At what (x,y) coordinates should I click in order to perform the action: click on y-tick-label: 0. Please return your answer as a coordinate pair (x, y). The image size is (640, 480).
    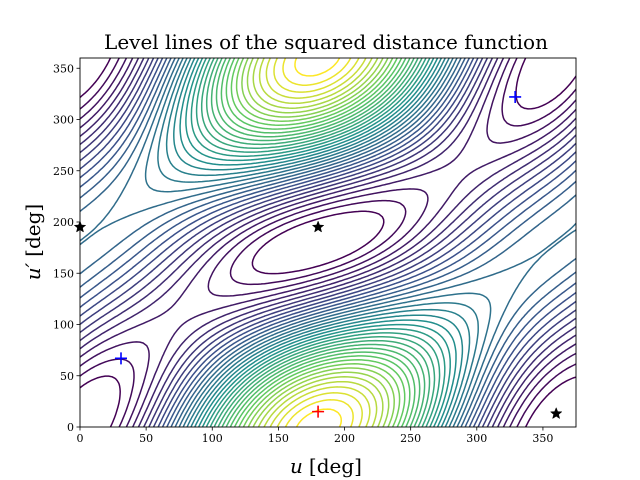
    Looking at the image, I should click on (70, 427).